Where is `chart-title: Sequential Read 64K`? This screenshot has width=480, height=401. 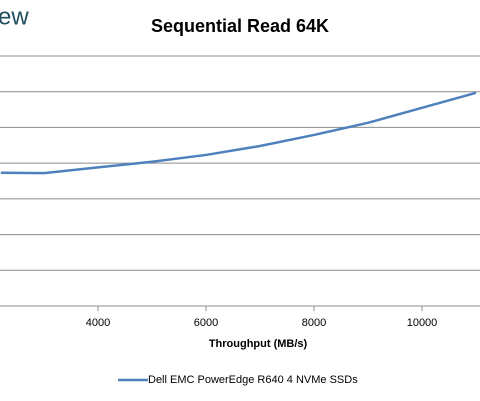
chart-title: Sequential Read 64K is located at coordinates (240, 26).